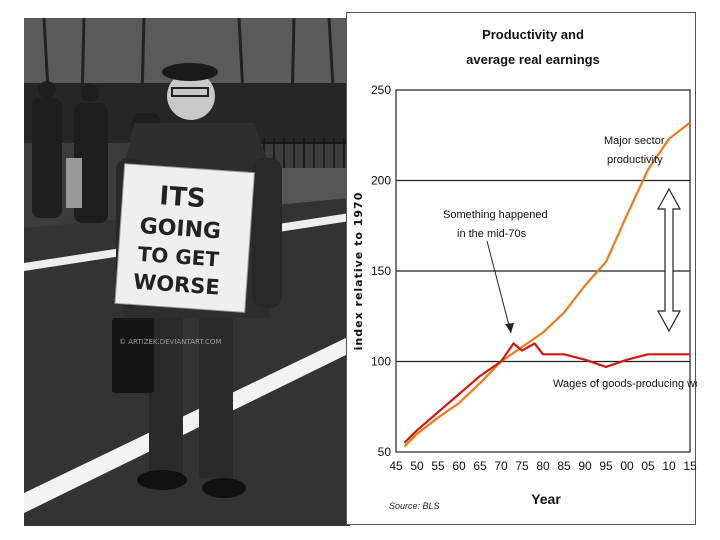 The width and height of the screenshot is (720, 540). Describe the element at coordinates (501, 466) in the screenshot. I see `x-tick-label: 70` at that location.